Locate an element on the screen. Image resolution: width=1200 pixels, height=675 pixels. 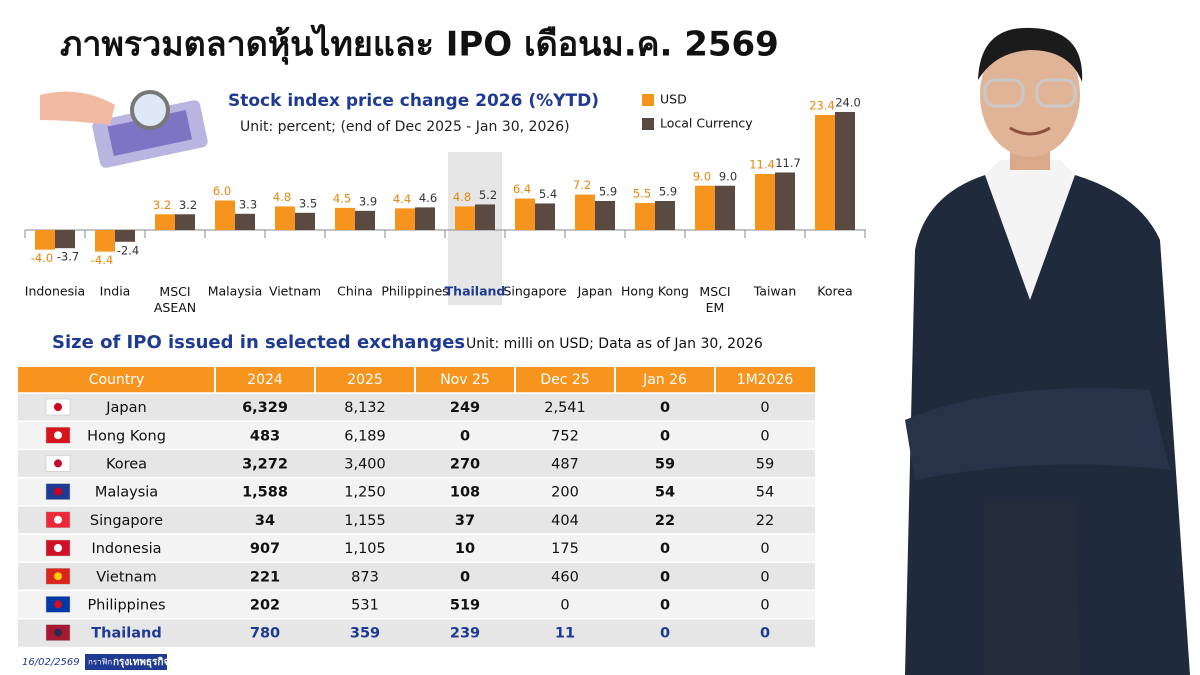
table-cell: 752 is located at coordinates (565, 436).